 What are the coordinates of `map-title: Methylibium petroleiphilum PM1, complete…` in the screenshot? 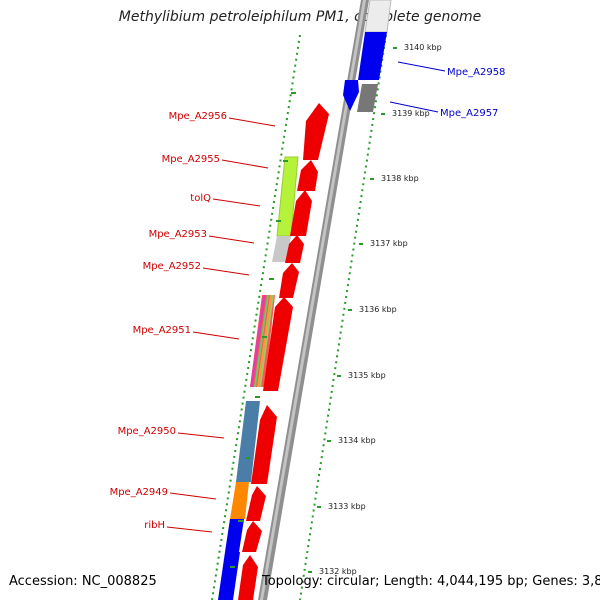 It's located at (300, 17).